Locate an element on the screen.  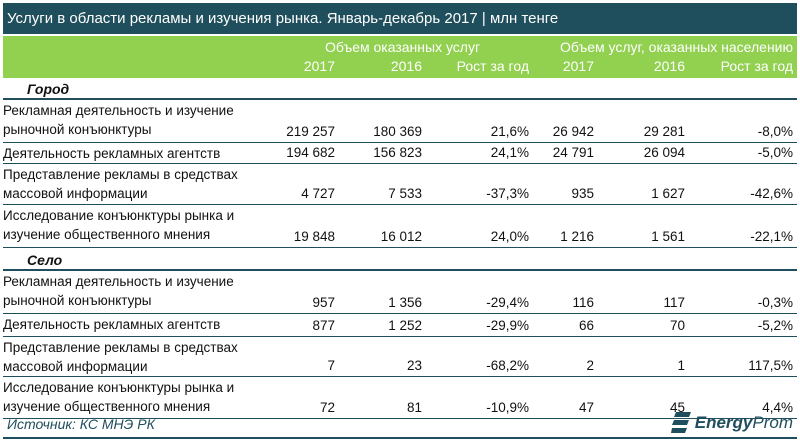
cell-value: 957 is located at coordinates (323, 302).